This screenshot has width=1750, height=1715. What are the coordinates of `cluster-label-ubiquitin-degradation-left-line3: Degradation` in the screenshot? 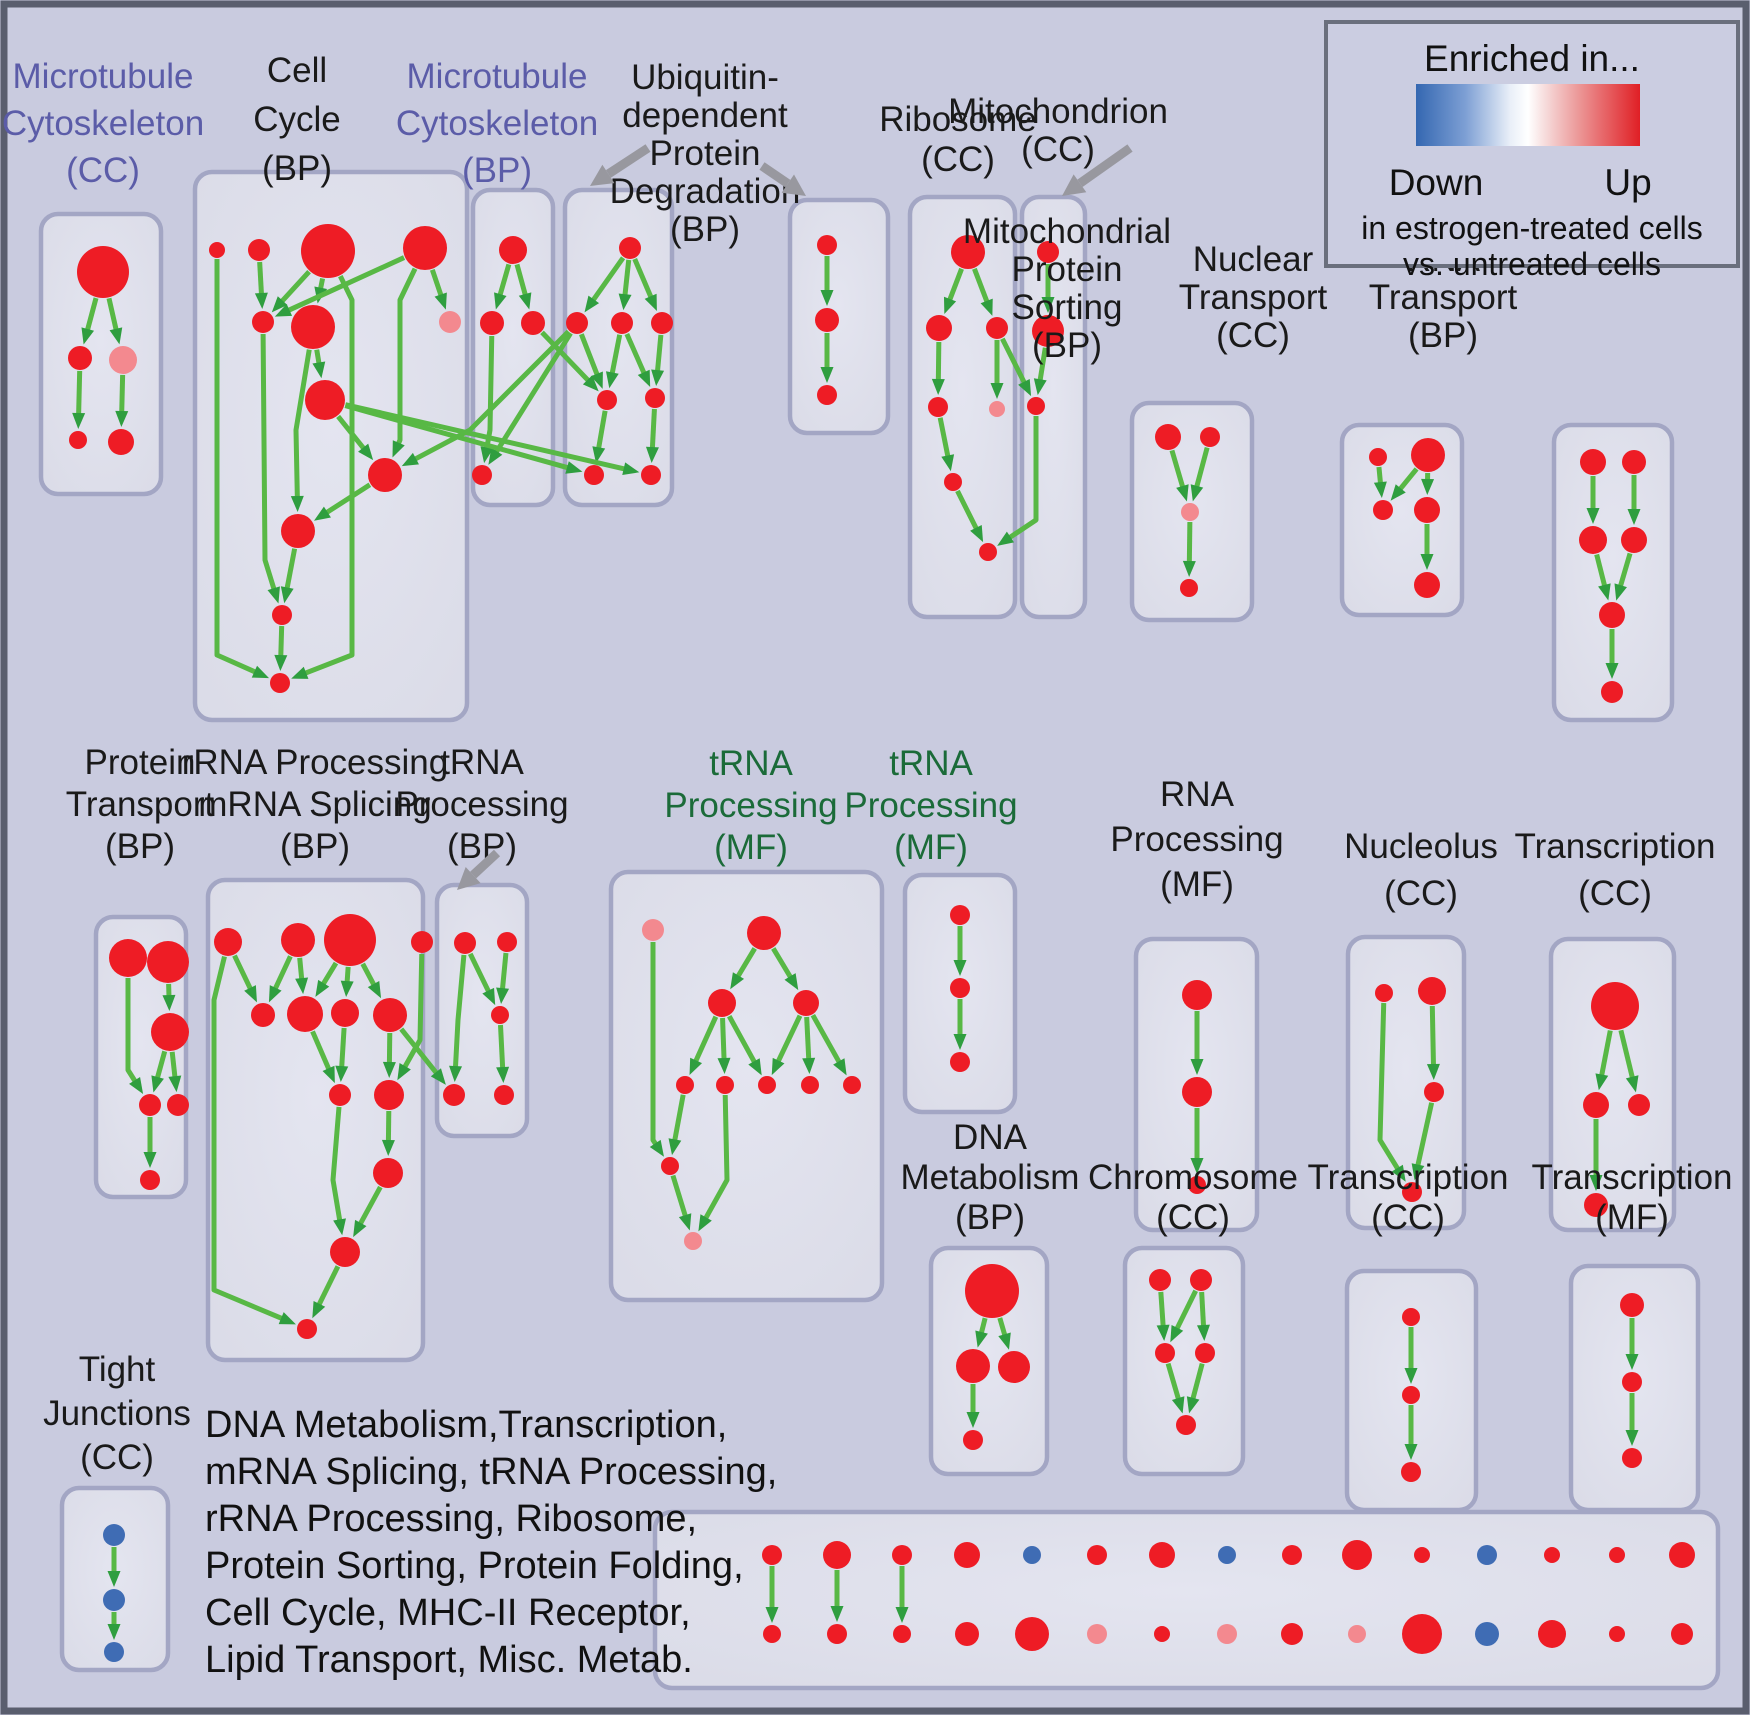 It's located at (705, 191).